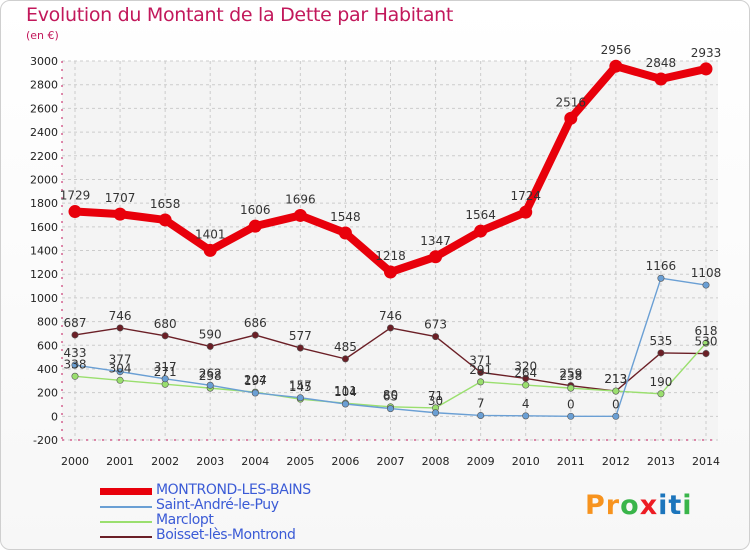  What do you see at coordinates (660, 341) in the screenshot?
I see `data-label: 535` at bounding box center [660, 341].